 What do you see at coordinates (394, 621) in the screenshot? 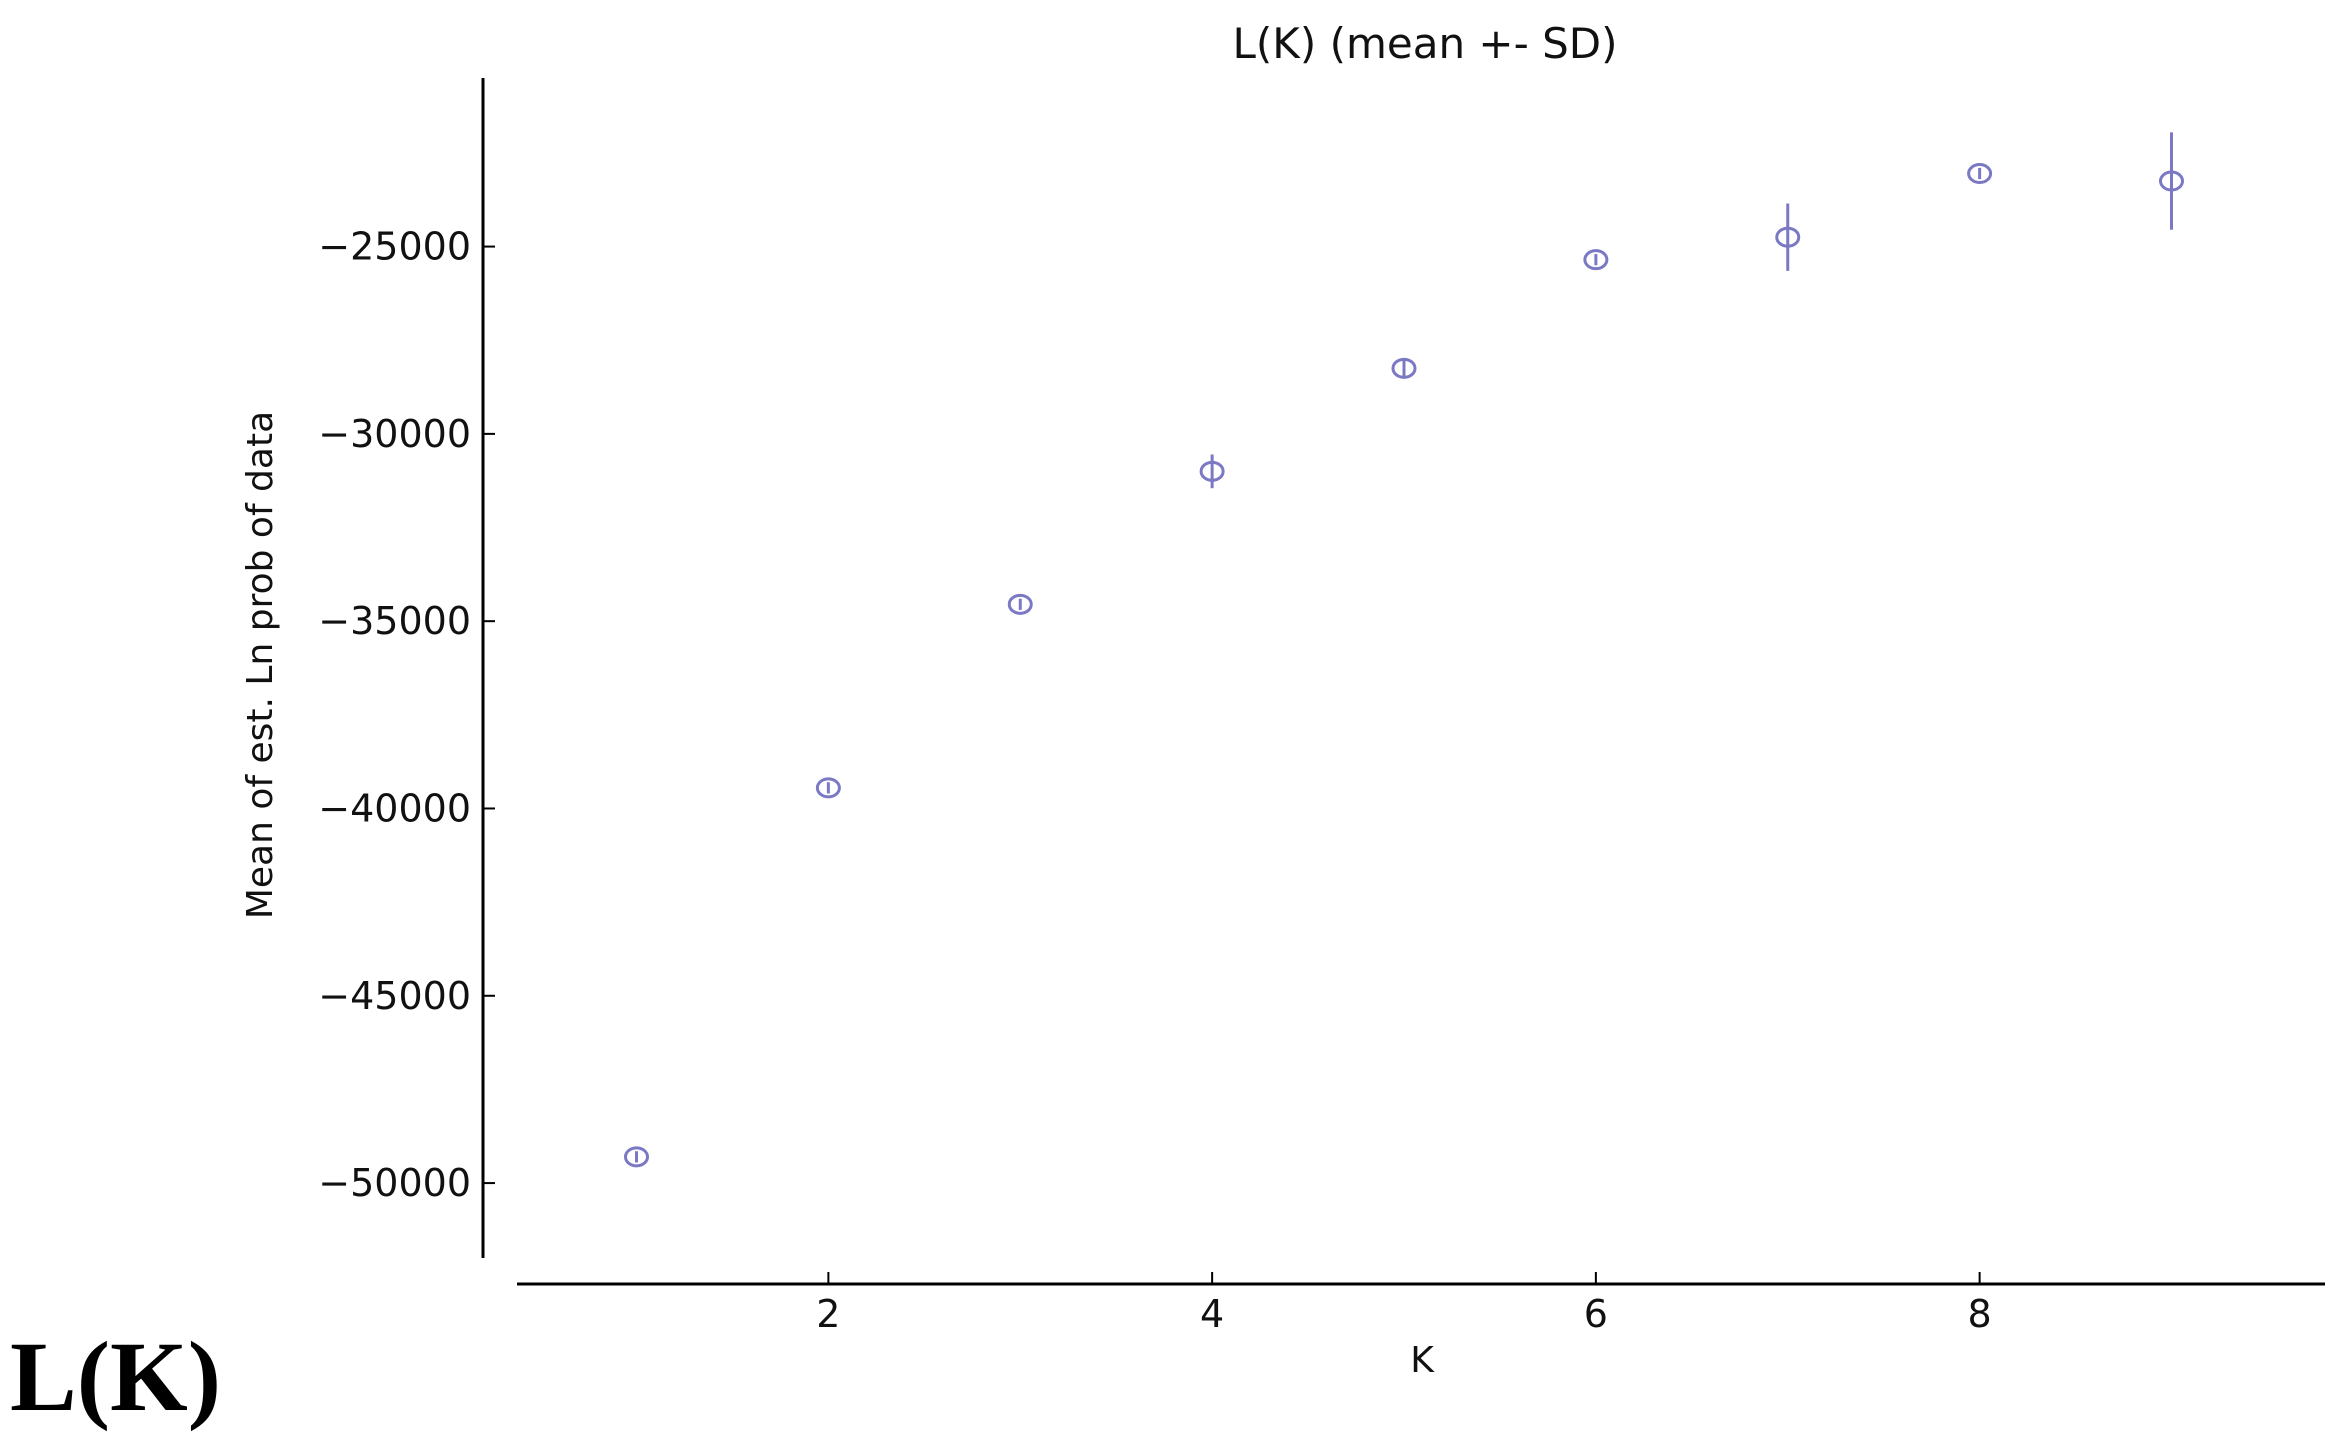
I see `y-tick-label: −35000` at bounding box center [394, 621].